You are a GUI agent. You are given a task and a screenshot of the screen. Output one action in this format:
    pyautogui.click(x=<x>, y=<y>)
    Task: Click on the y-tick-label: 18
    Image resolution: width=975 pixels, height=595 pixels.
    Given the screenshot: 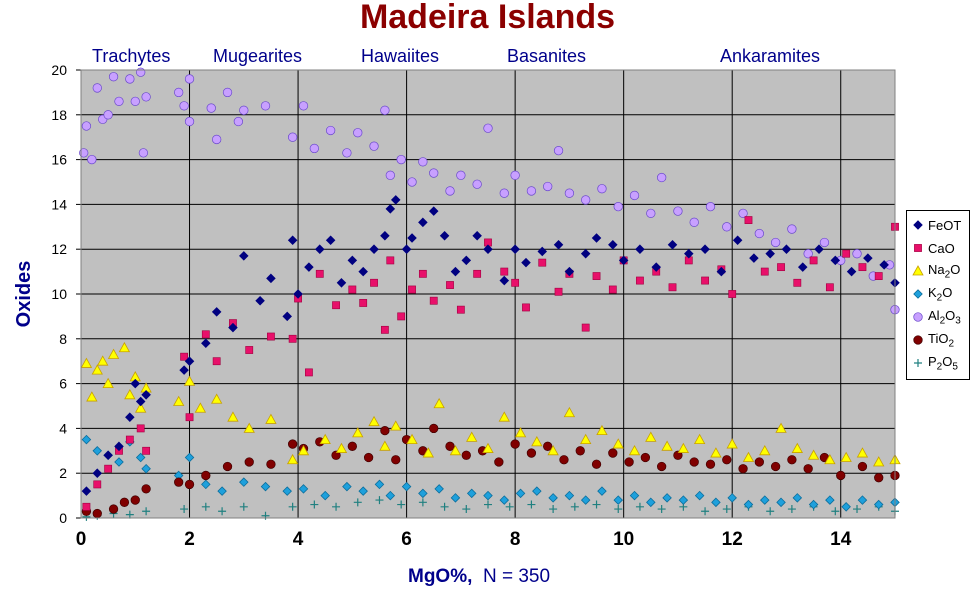 What is the action you would take?
    pyautogui.click(x=59, y=115)
    